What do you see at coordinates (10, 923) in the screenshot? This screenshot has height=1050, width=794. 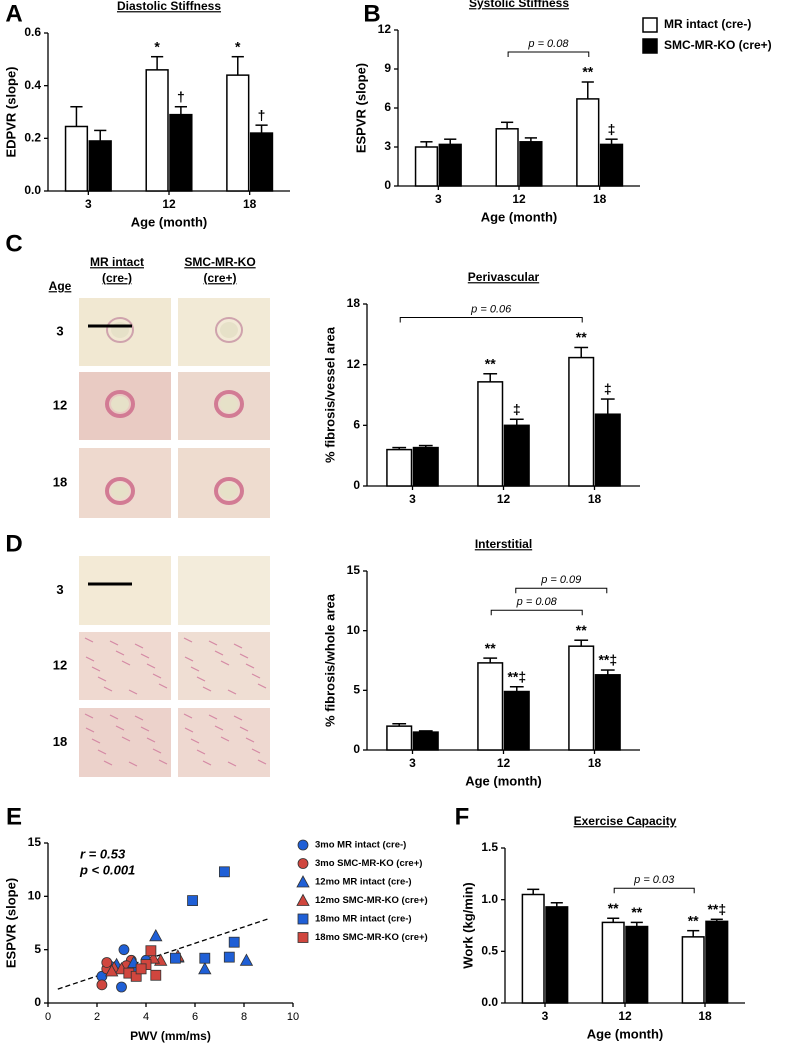 I see `y-axis-label: ESPVR (slope)` at bounding box center [10, 923].